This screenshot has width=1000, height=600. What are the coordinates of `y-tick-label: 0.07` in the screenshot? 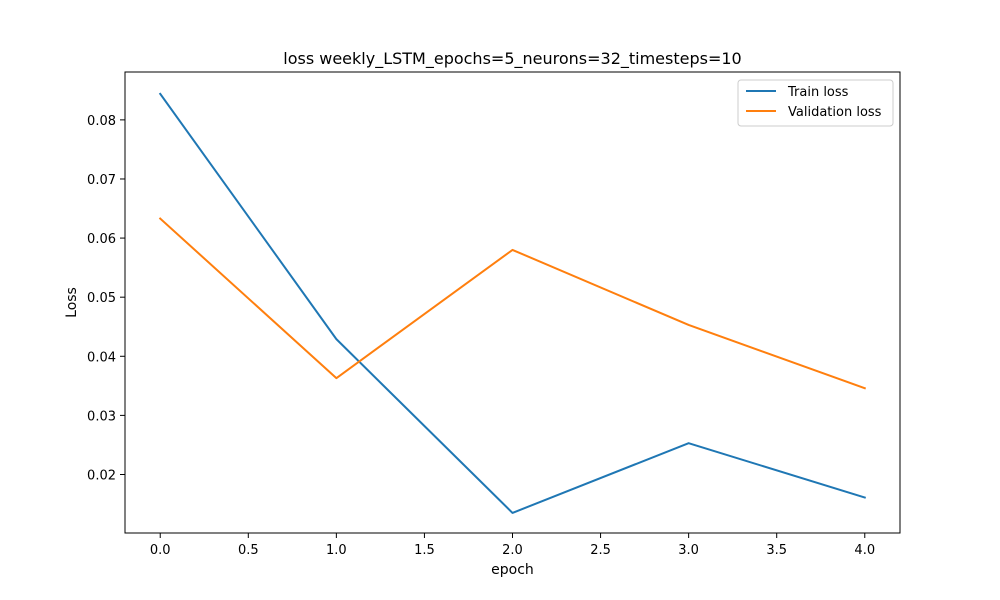 It's located at (101, 180).